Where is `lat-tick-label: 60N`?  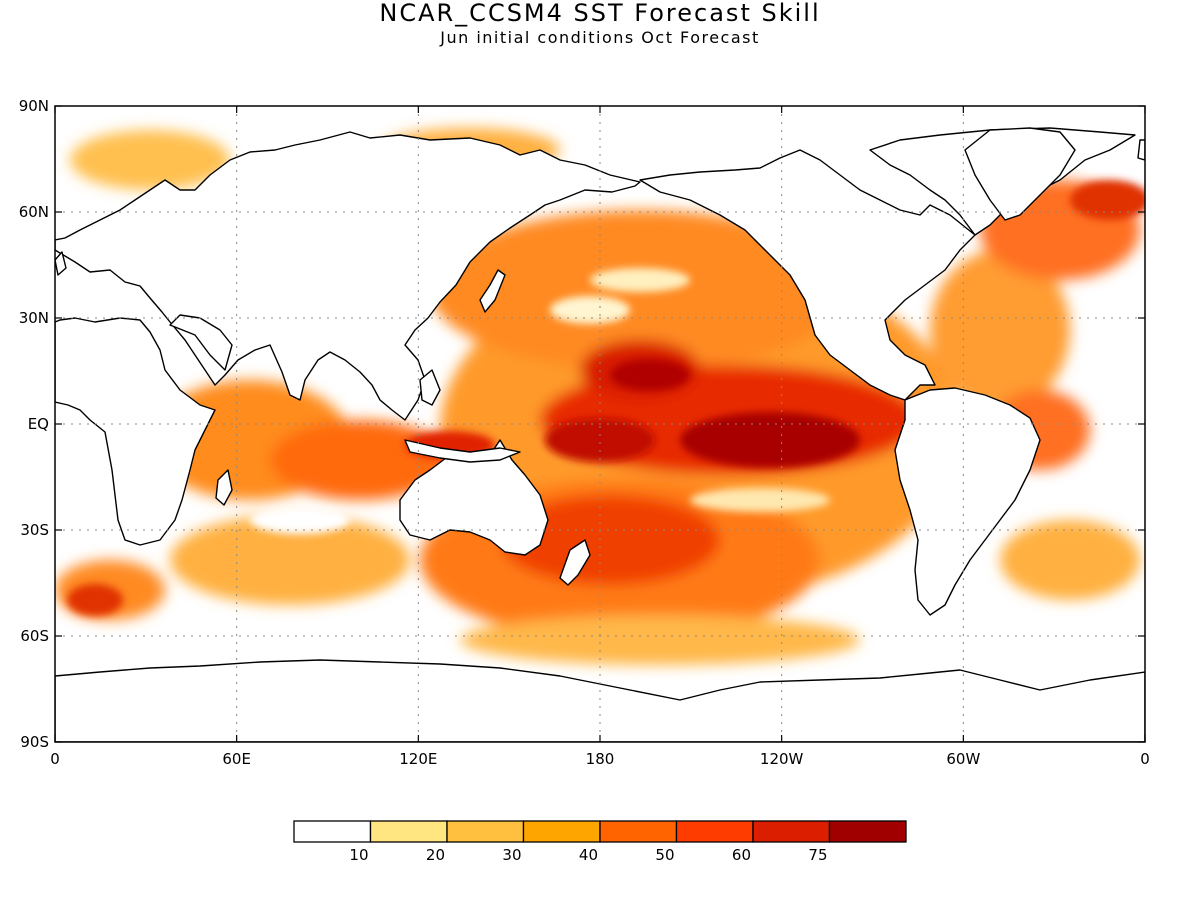
lat-tick-label: 60N is located at coordinates (34, 212).